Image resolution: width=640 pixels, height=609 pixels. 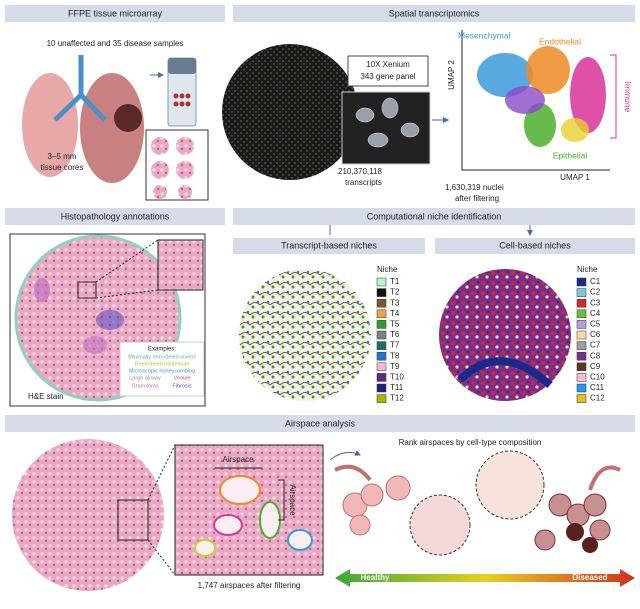 What do you see at coordinates (597, 377) in the screenshot?
I see `legend-label: C10` at bounding box center [597, 377].